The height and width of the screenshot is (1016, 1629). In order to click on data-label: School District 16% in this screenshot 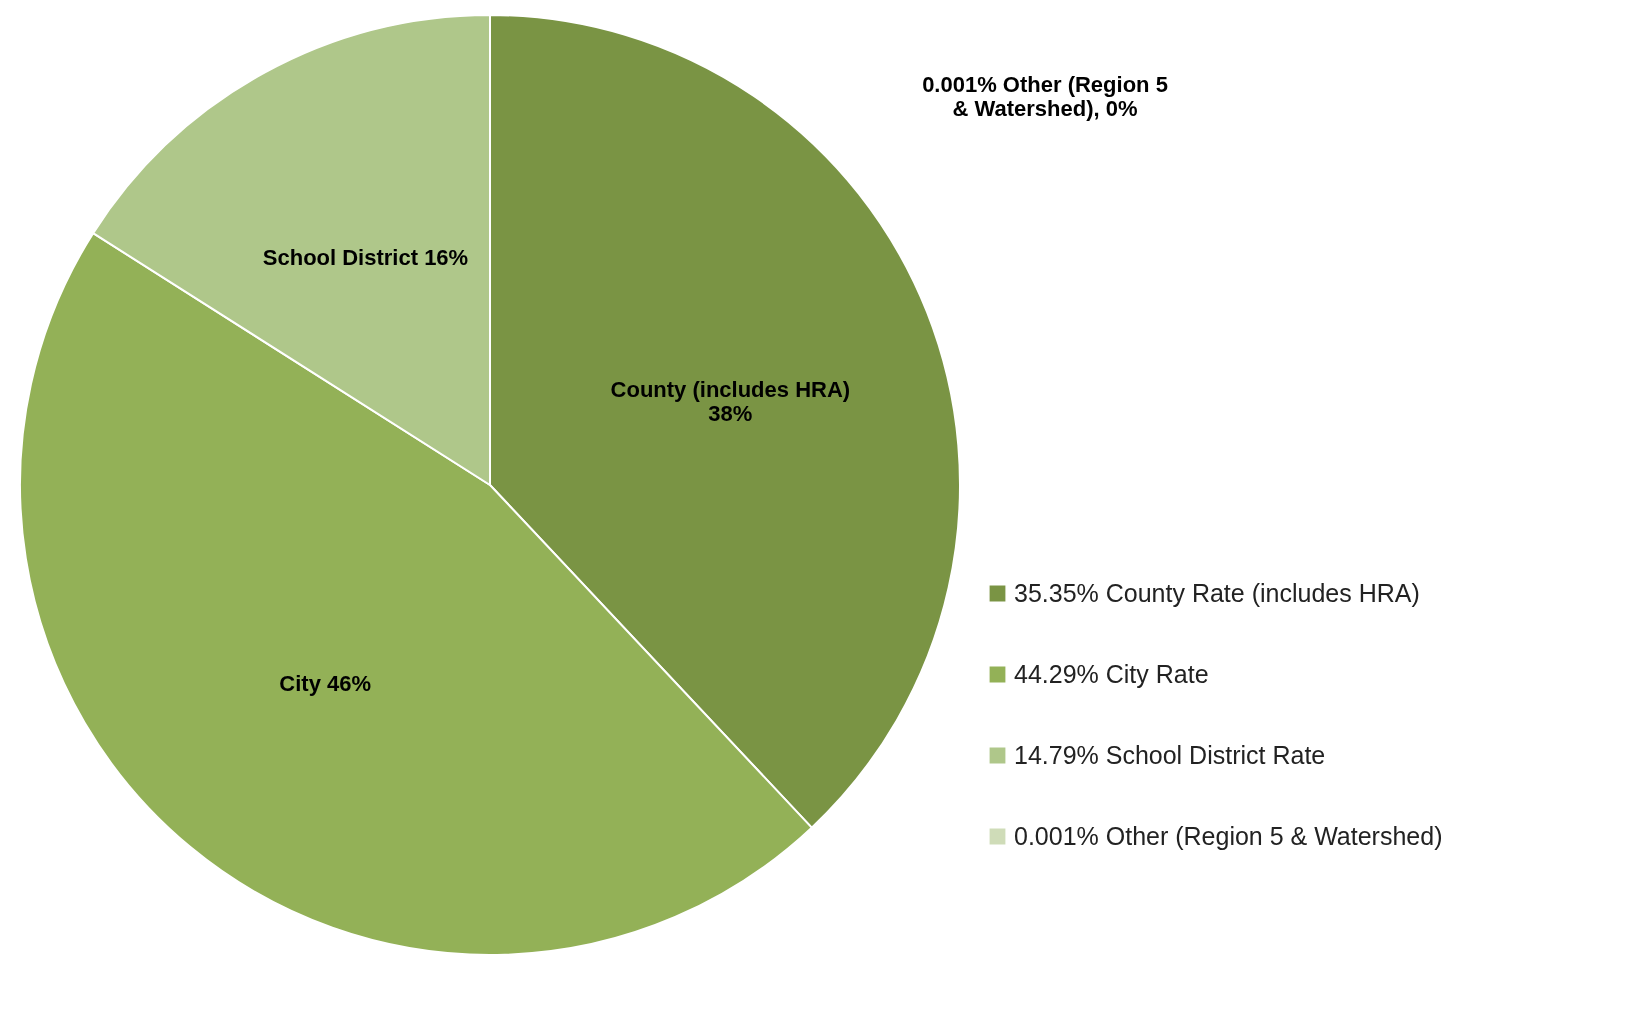, I will do `click(365, 258)`.